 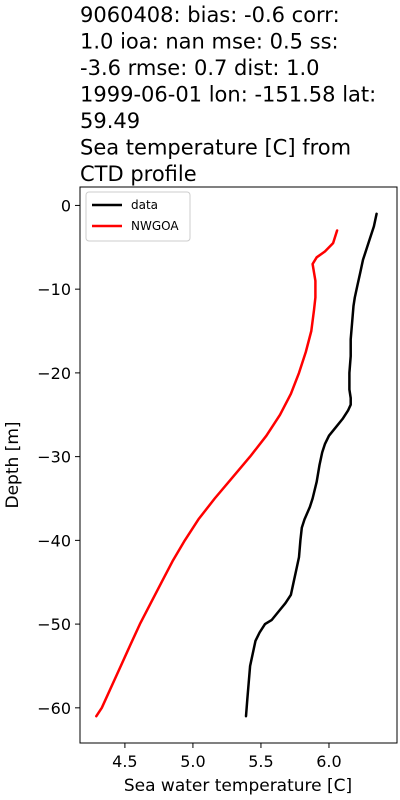 I want to click on x-axis-label: Sea water temperature [C], so click(x=238, y=786).